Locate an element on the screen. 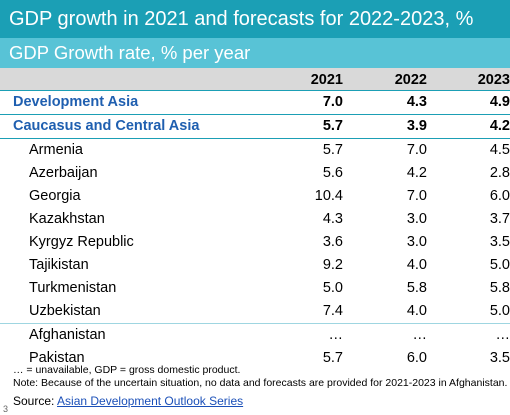 The height and width of the screenshot is (415, 510). value-2022: 4.3 is located at coordinates (416, 102).